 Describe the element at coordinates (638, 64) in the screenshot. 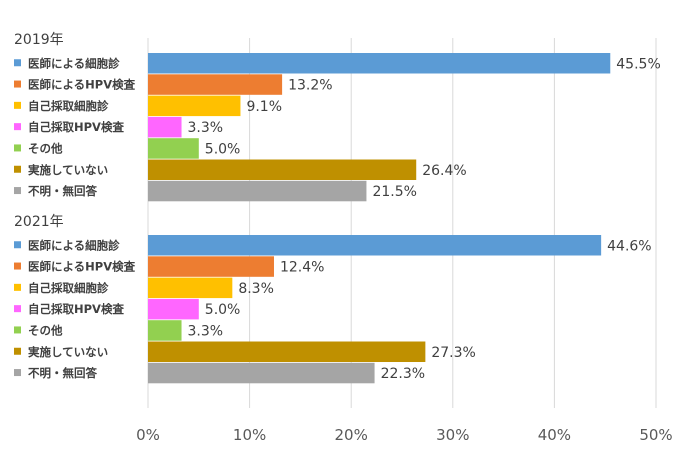

I see `value-label: 45.5%` at that location.